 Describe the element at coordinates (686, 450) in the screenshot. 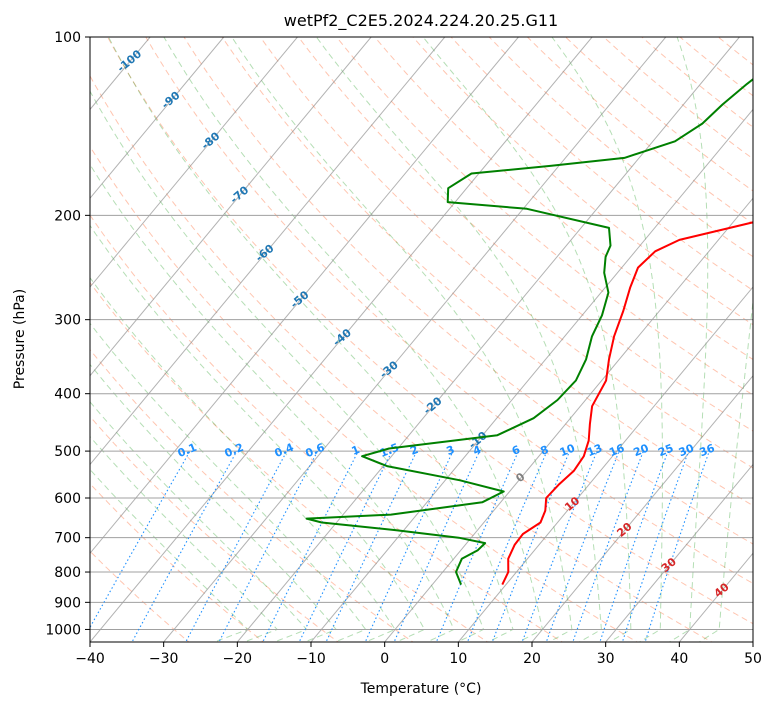

I see `mixing-ratio-label: 30` at that location.